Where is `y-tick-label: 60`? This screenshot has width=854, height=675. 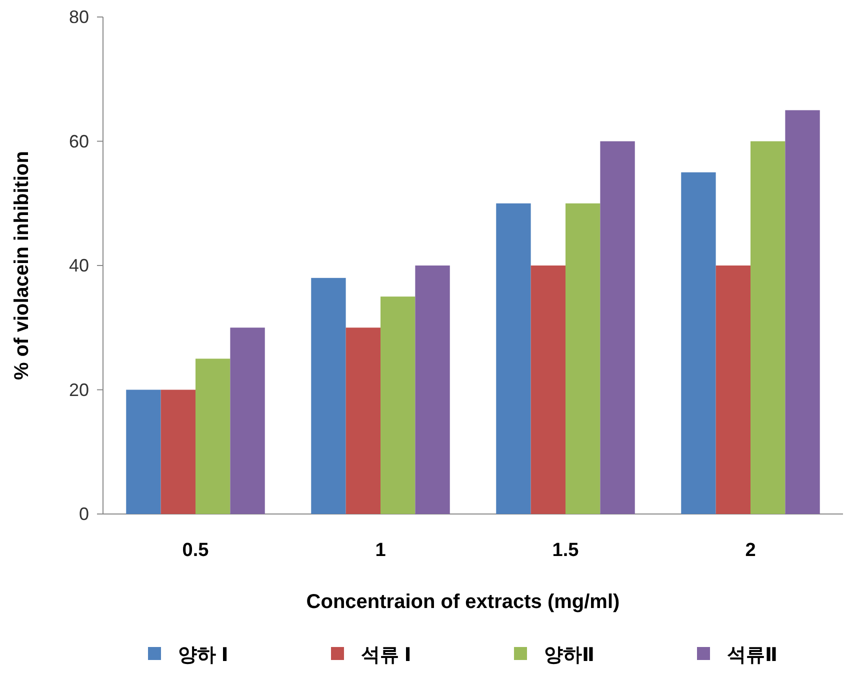
y-tick-label: 60 is located at coordinates (78, 141).